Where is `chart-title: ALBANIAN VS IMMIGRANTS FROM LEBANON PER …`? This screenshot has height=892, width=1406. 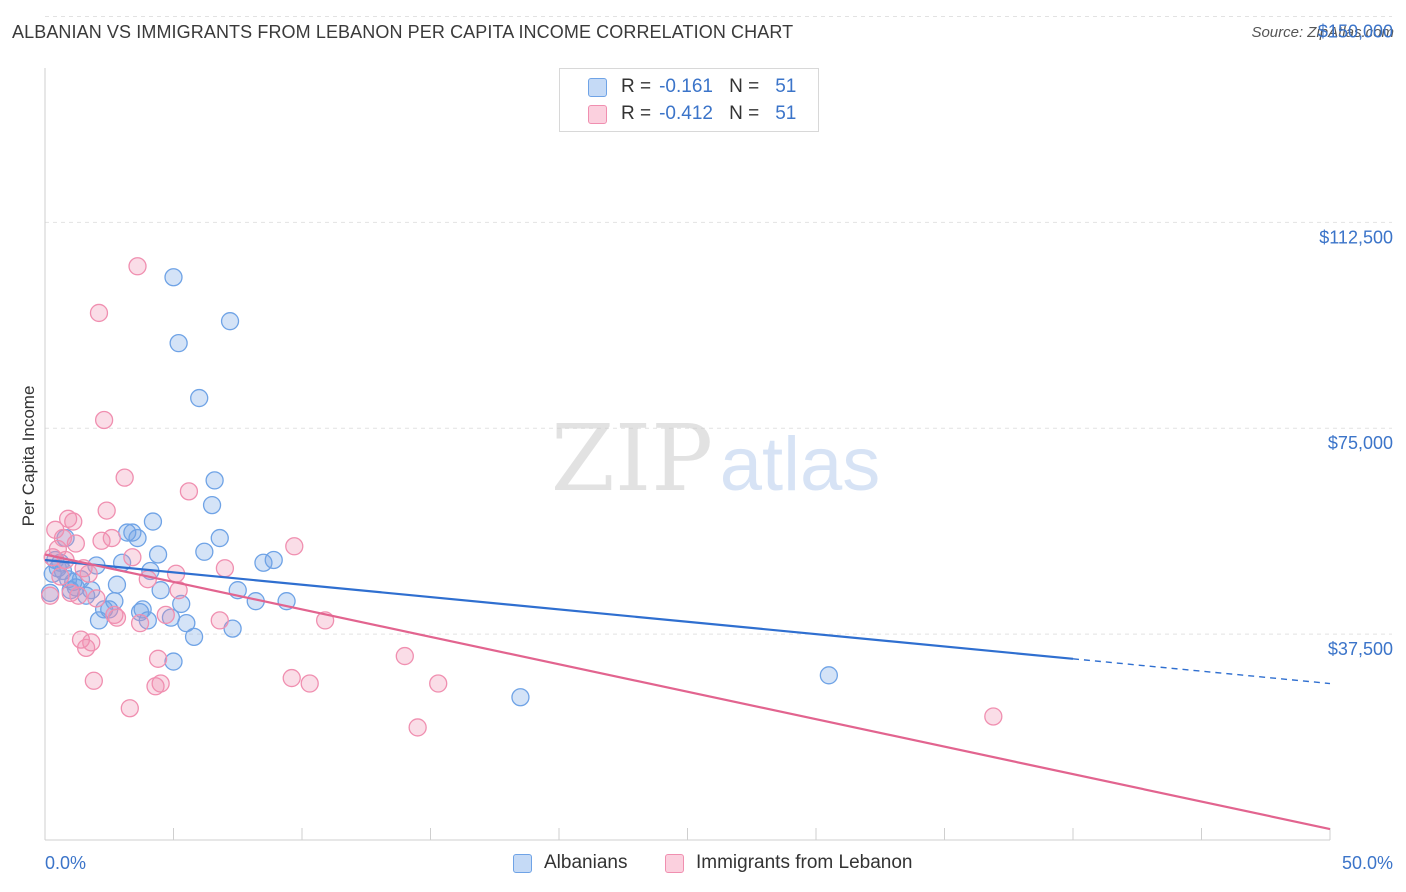 chart-title: ALBANIAN VS IMMIGRANTS FROM LEBANON PER … is located at coordinates (403, 32).